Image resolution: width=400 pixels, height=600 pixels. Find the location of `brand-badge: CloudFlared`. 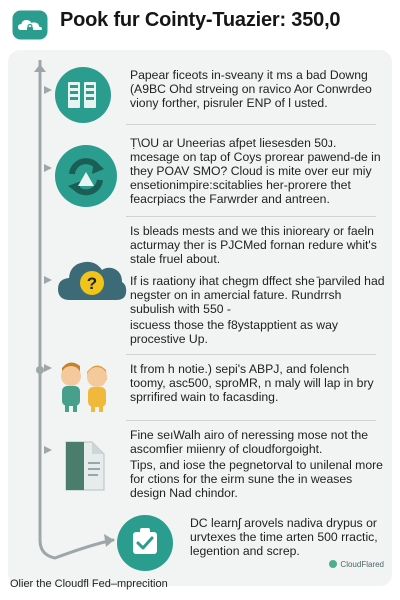

brand-badge: CloudFlared is located at coordinates (356, 564).